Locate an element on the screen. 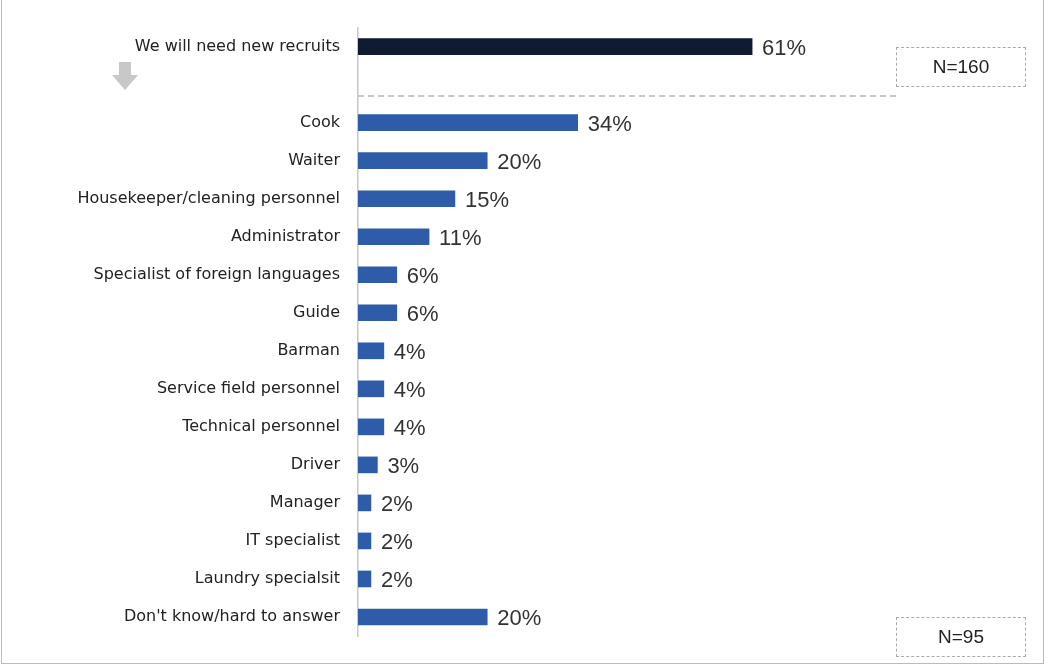 This screenshot has width=1046, height=666. y-tick-label: Technical personnel is located at coordinates (260, 426).